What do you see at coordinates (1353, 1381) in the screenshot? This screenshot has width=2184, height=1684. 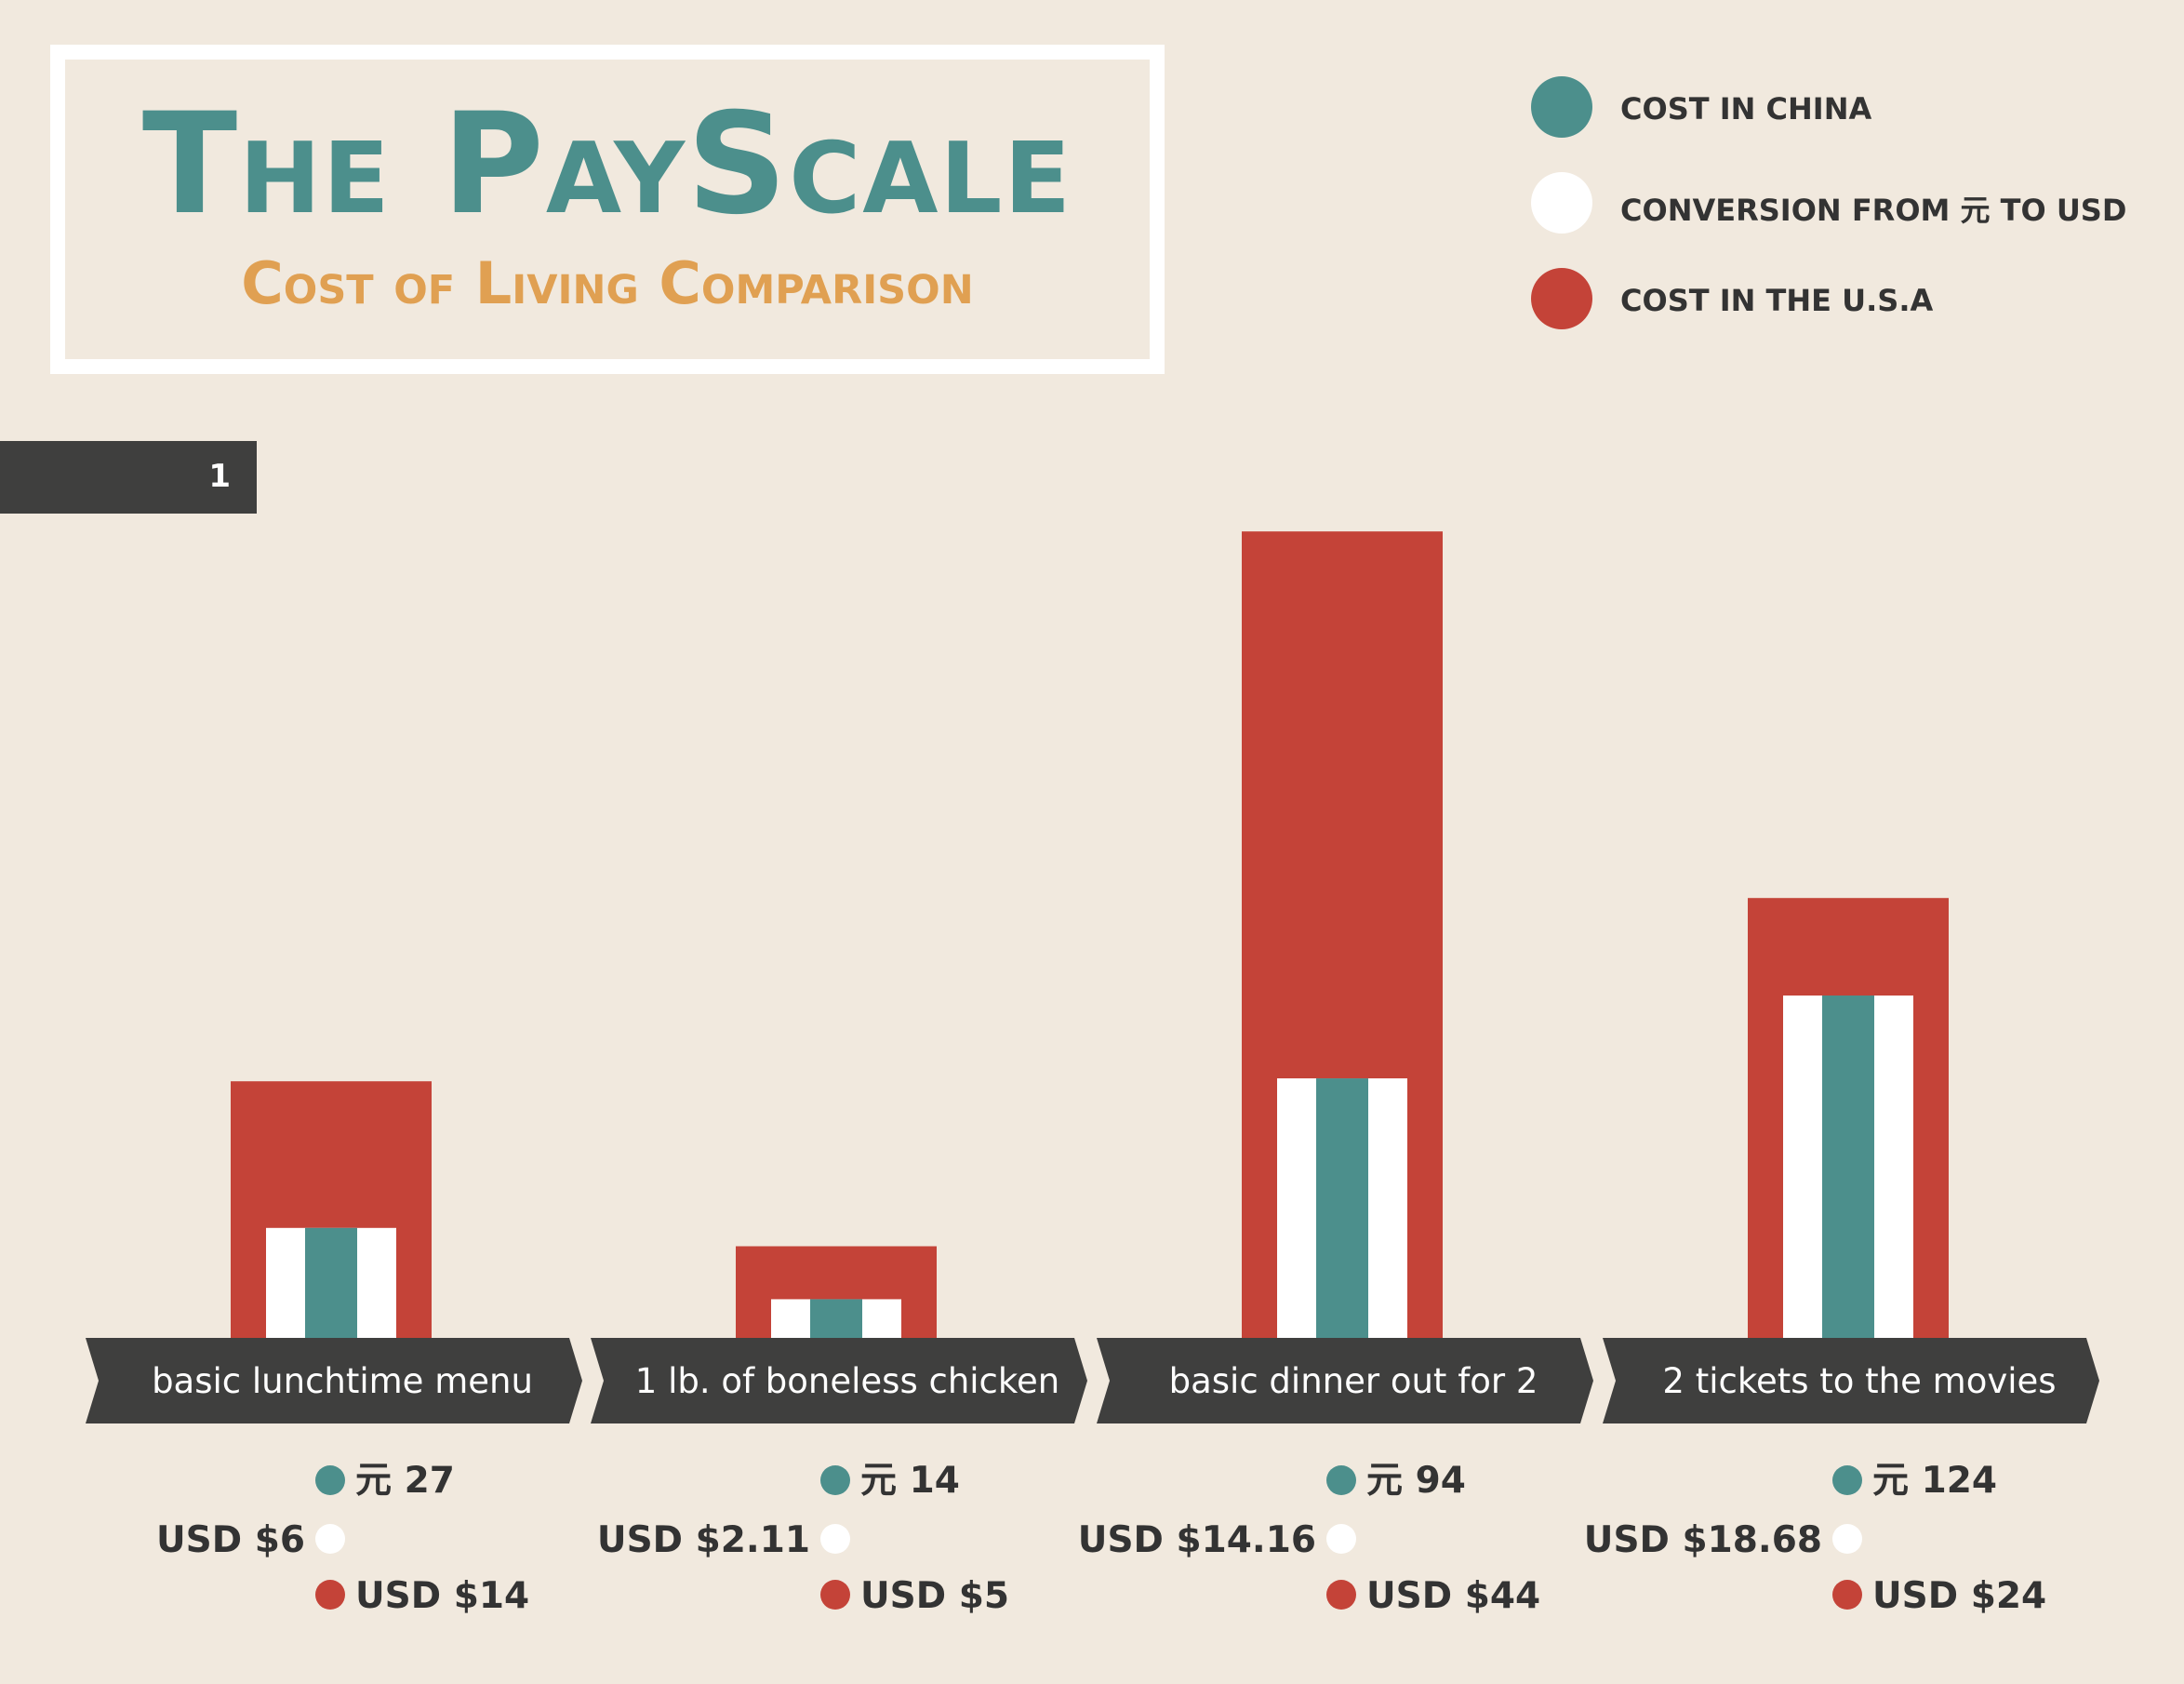 I see `category-label: basic dinner out for 2` at bounding box center [1353, 1381].